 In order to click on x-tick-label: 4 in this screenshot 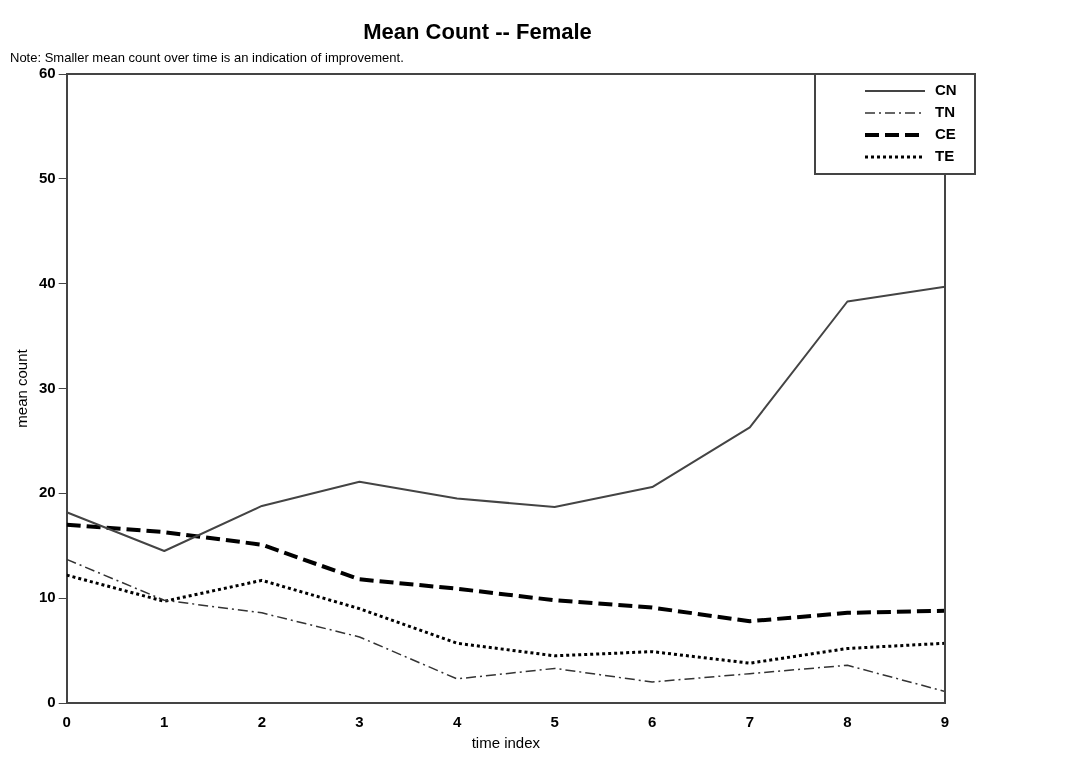, I will do `click(457, 722)`.